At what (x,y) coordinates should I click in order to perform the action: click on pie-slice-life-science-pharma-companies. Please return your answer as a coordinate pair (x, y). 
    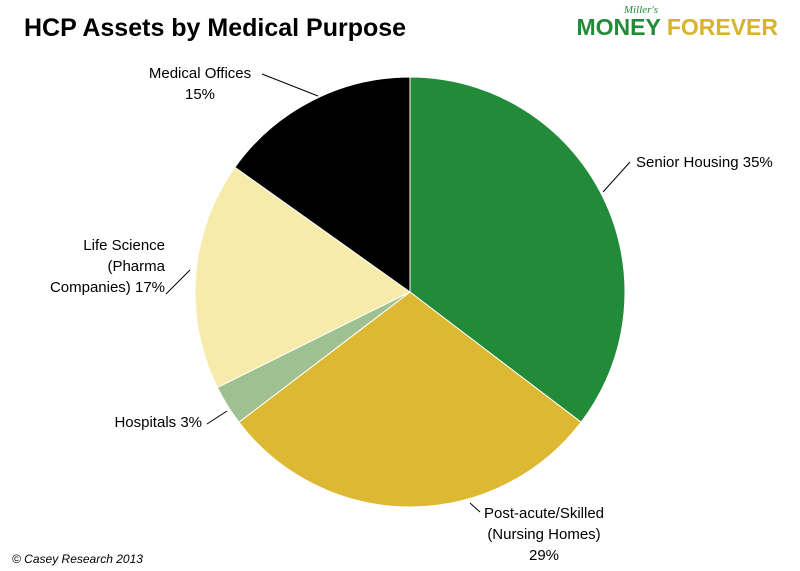
    Looking at the image, I should click on (302, 277).